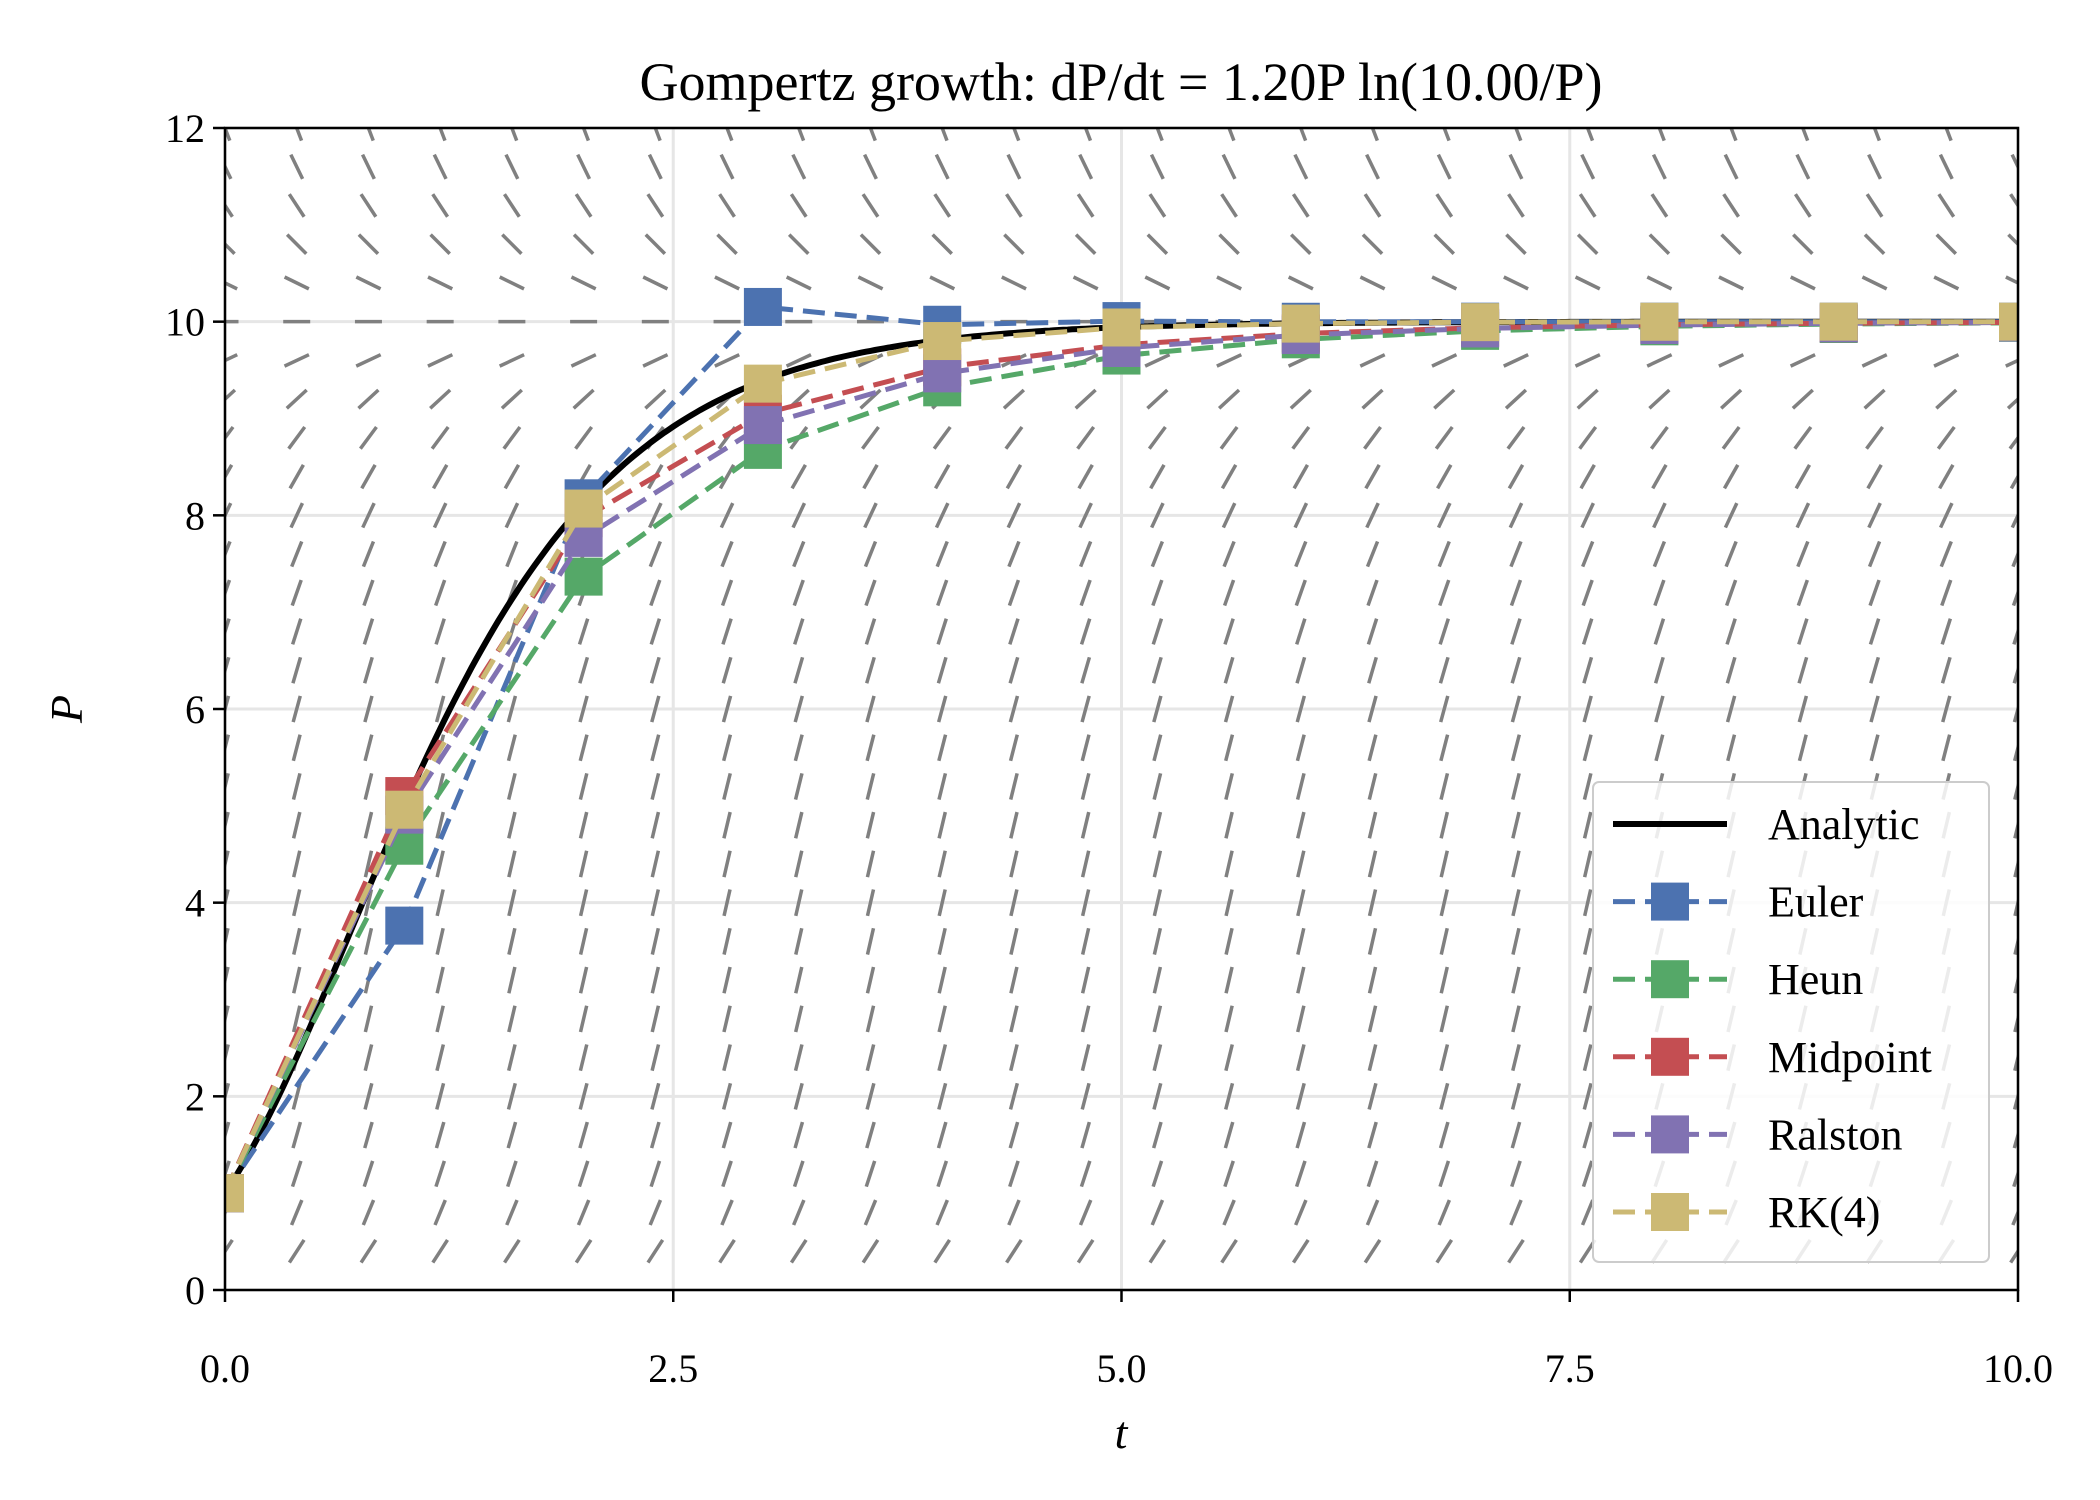  I want to click on y-tick-label: 10, so click(185, 322).